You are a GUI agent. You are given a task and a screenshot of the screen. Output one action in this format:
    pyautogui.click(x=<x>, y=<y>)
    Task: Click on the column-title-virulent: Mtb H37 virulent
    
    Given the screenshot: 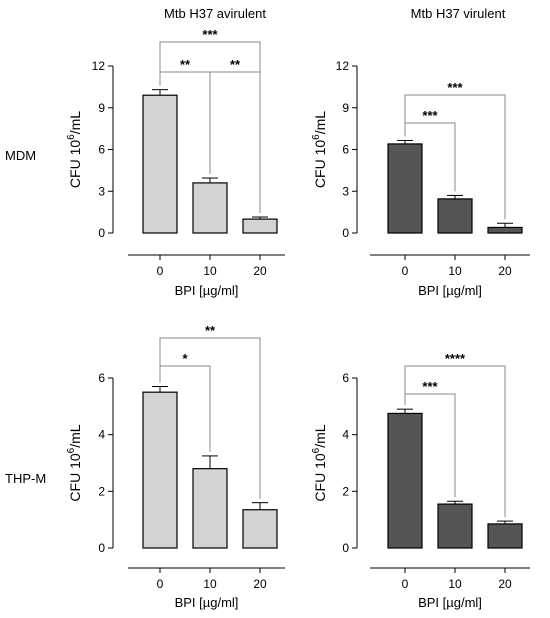 What is the action you would take?
    pyautogui.click(x=458, y=13)
    